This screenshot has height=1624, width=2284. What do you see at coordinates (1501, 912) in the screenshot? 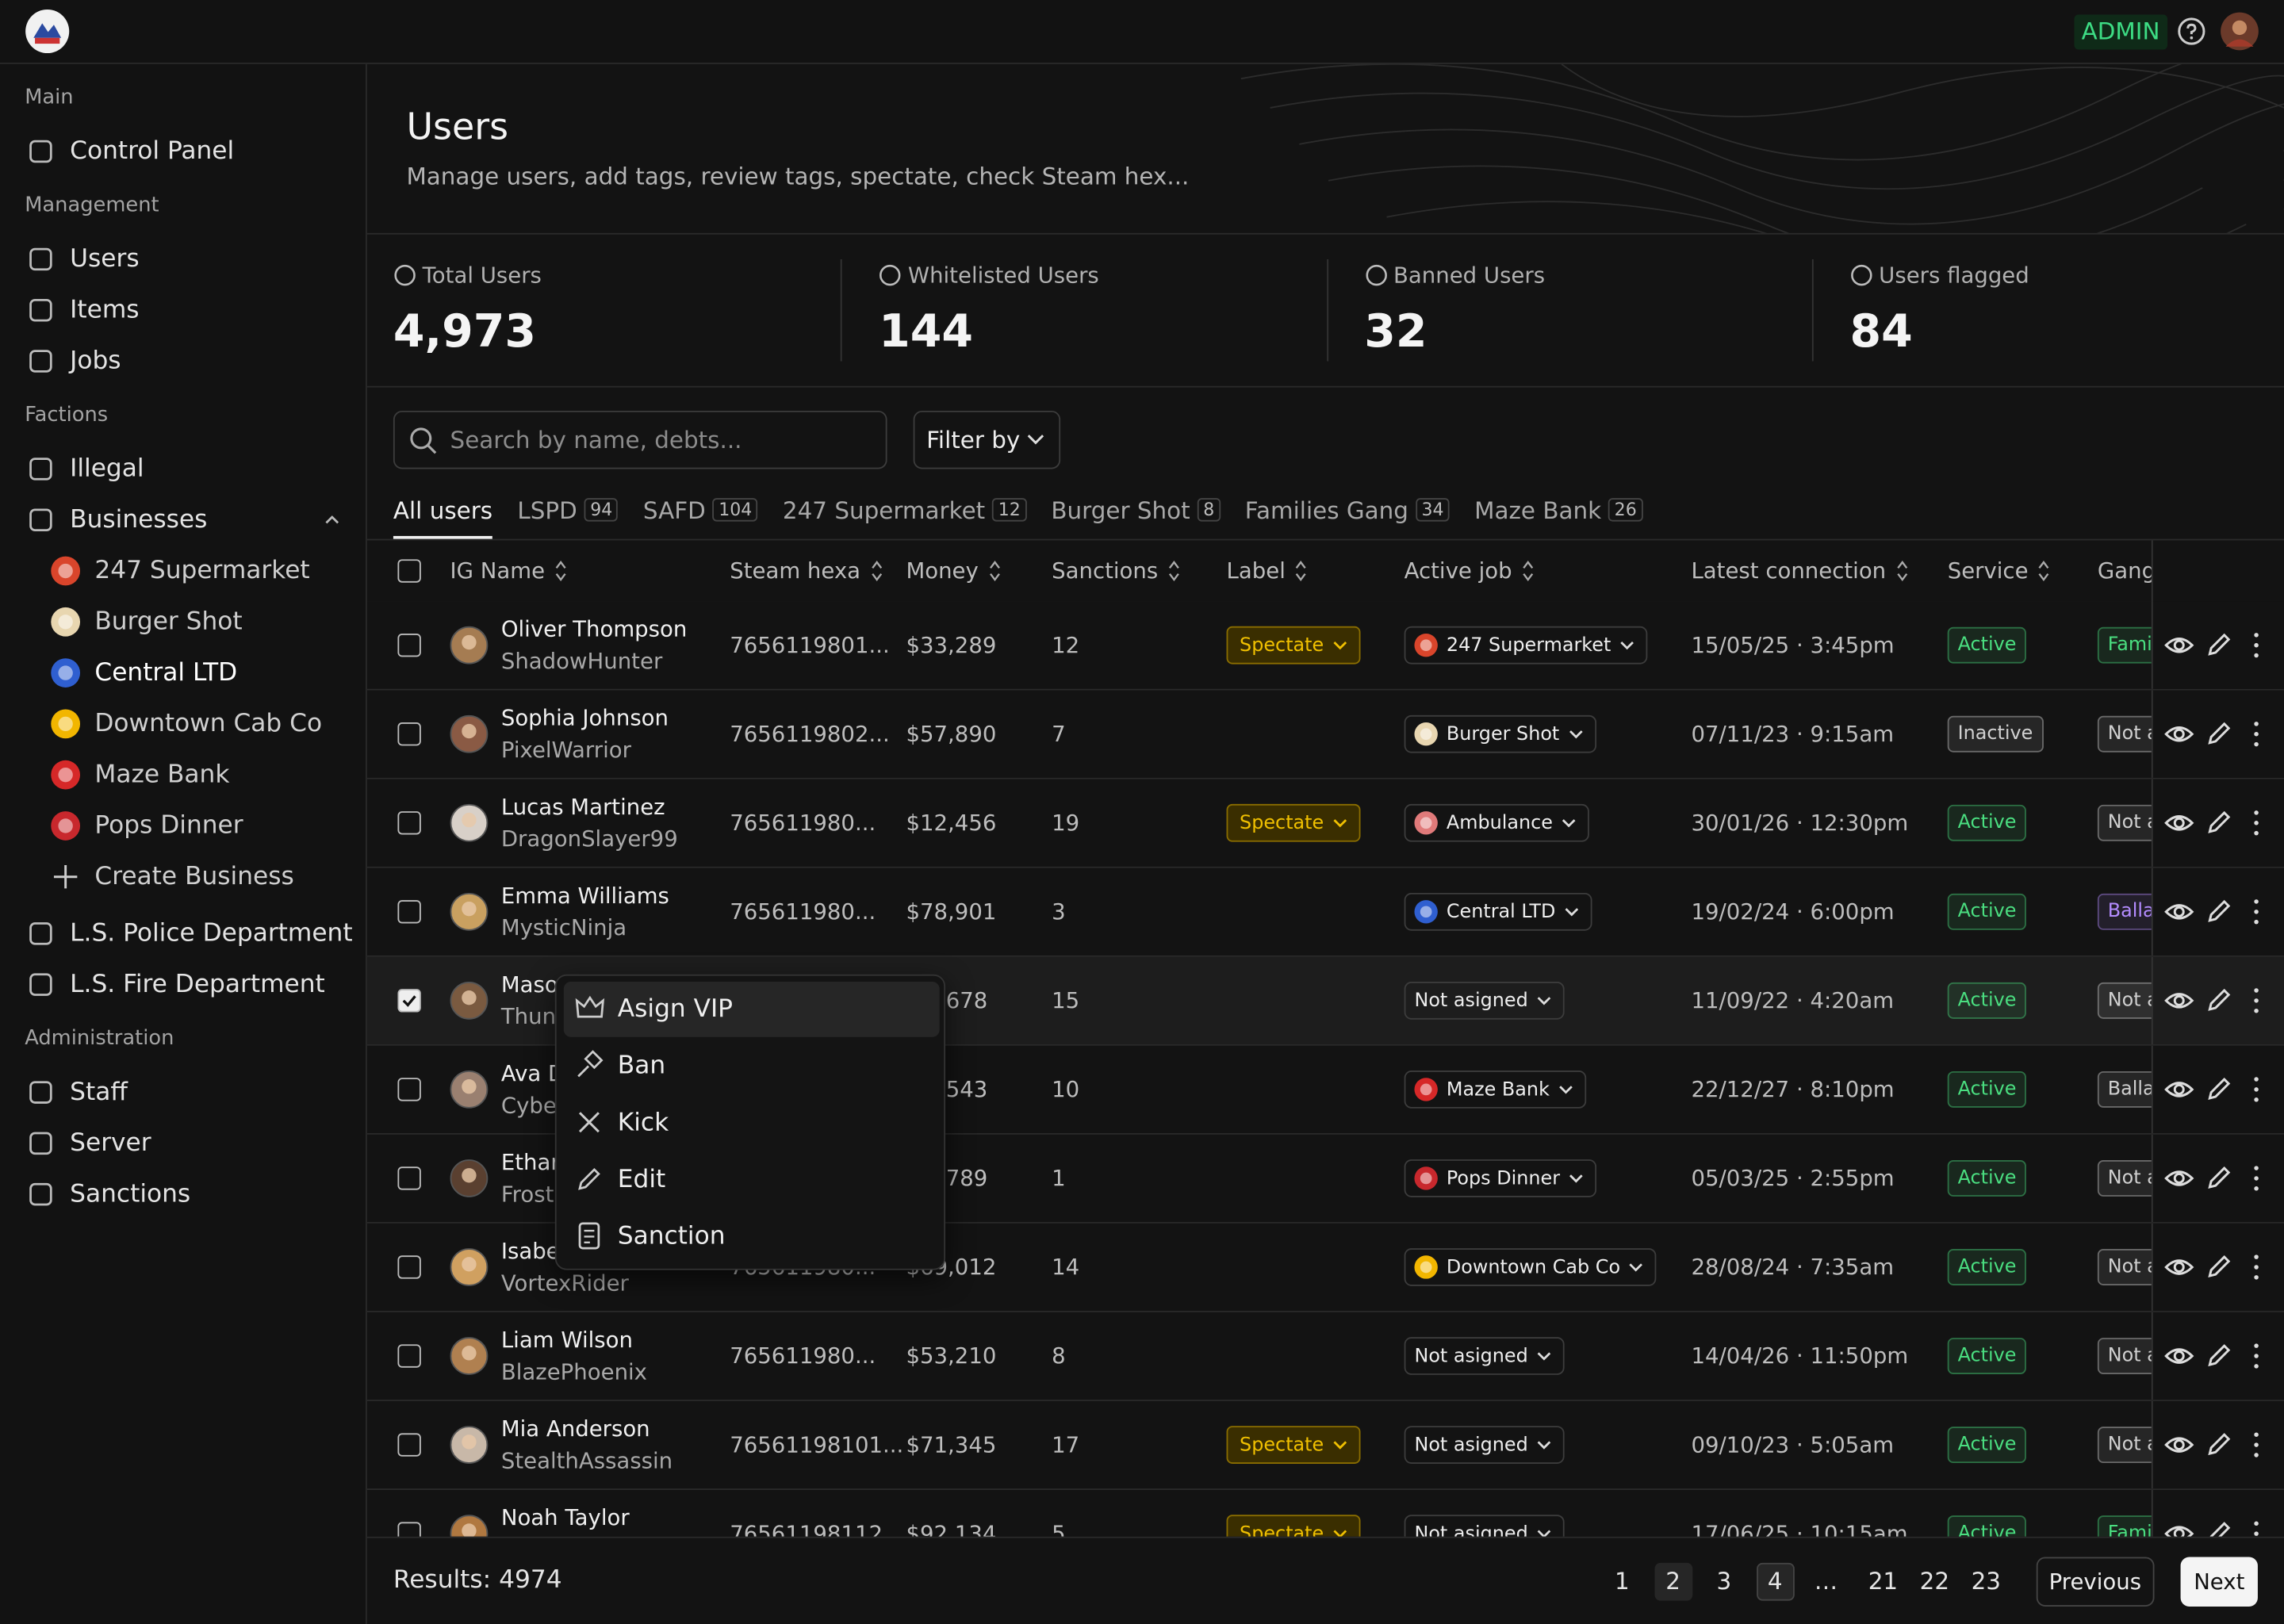
I see `job-name: Central LTD` at bounding box center [1501, 912].